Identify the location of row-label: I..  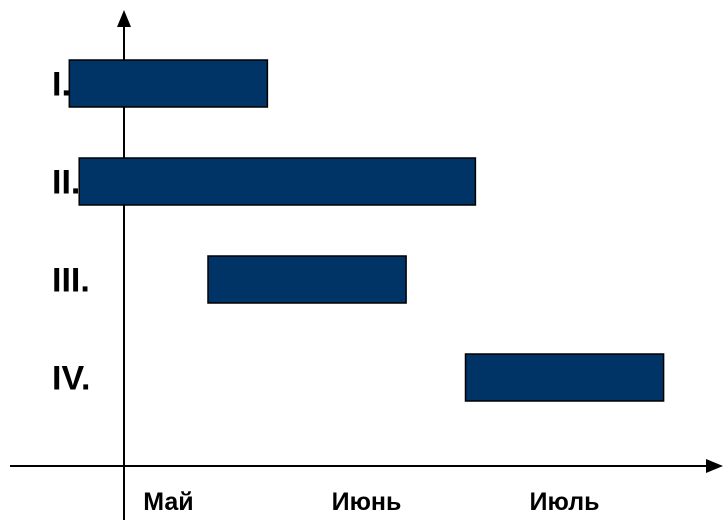
(61, 85).